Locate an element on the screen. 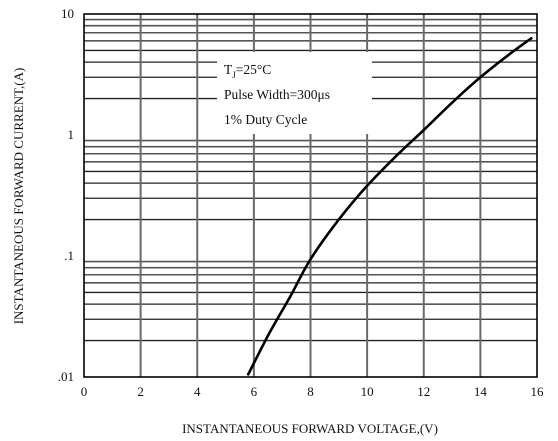 The height and width of the screenshot is (441, 558). annotation-box: TJ=25°C Pulse Width=300μs 1% Duty Cycle is located at coordinates (294, 93).